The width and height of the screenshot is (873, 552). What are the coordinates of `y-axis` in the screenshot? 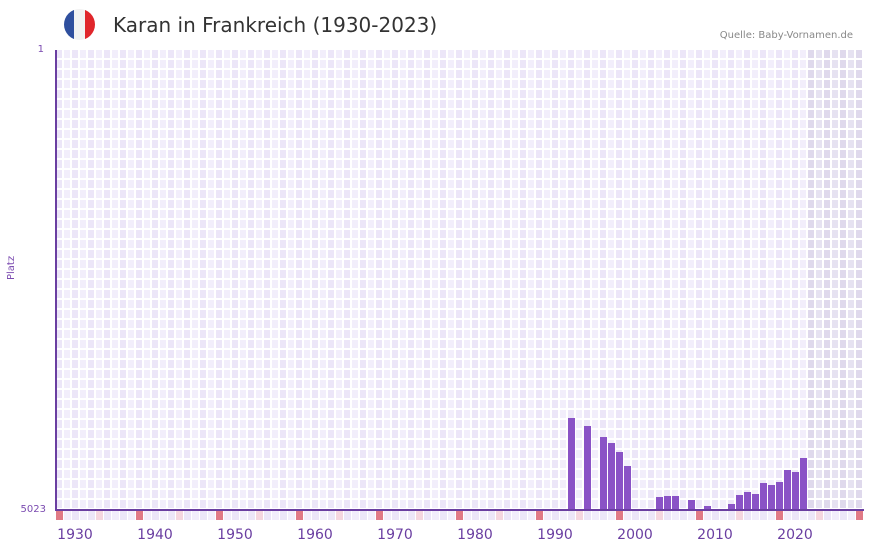 It's located at (56, 280).